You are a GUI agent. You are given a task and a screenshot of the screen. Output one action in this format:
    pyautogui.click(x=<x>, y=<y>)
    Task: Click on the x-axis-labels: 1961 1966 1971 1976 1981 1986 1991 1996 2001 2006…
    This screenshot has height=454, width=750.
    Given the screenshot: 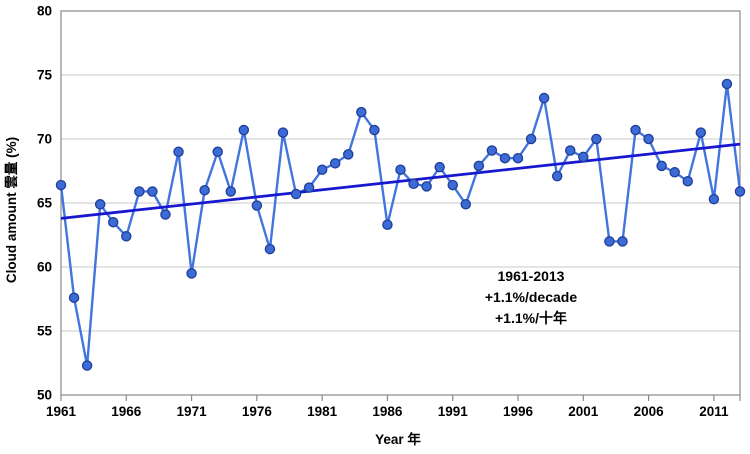 What is the action you would take?
    pyautogui.click(x=387, y=411)
    